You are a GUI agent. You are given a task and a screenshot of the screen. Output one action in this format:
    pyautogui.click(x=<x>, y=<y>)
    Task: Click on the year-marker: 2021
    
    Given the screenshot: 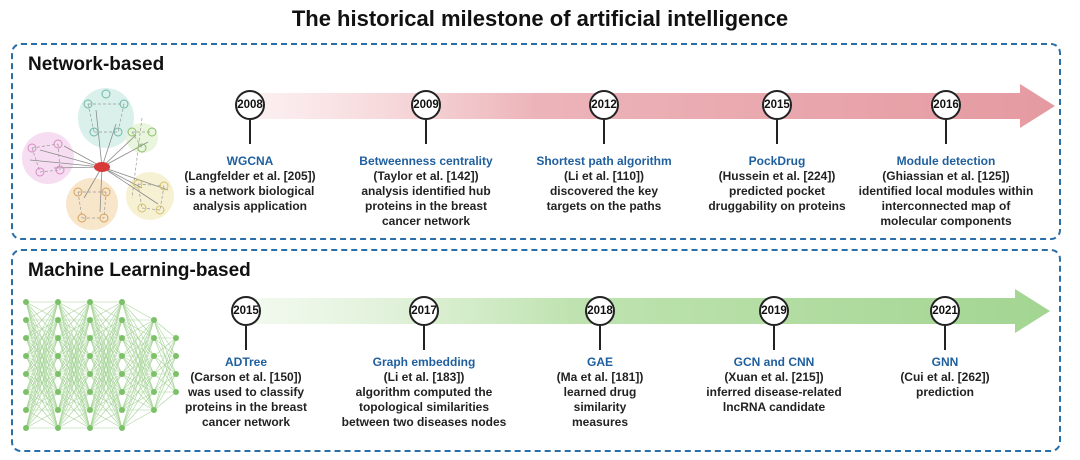 What is the action you would take?
    pyautogui.click(x=945, y=311)
    